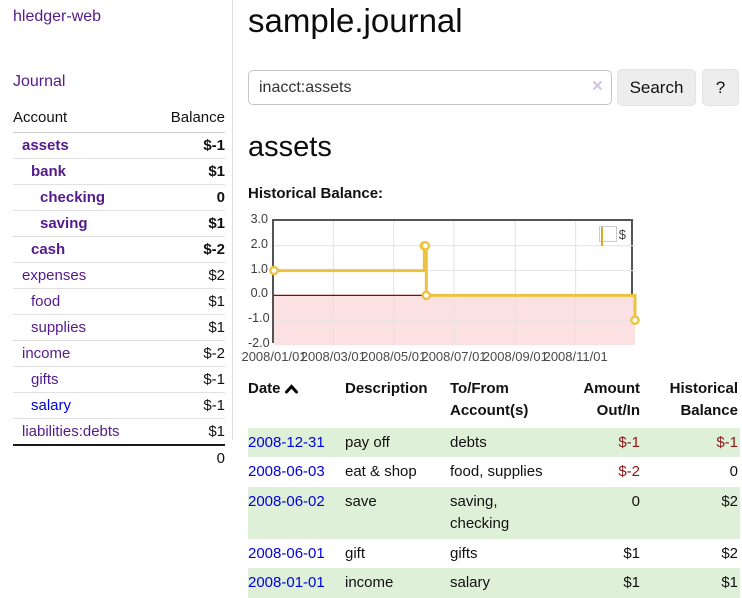 The height and width of the screenshot is (598, 742). I want to click on transaction-balance: $1, so click(729, 583).